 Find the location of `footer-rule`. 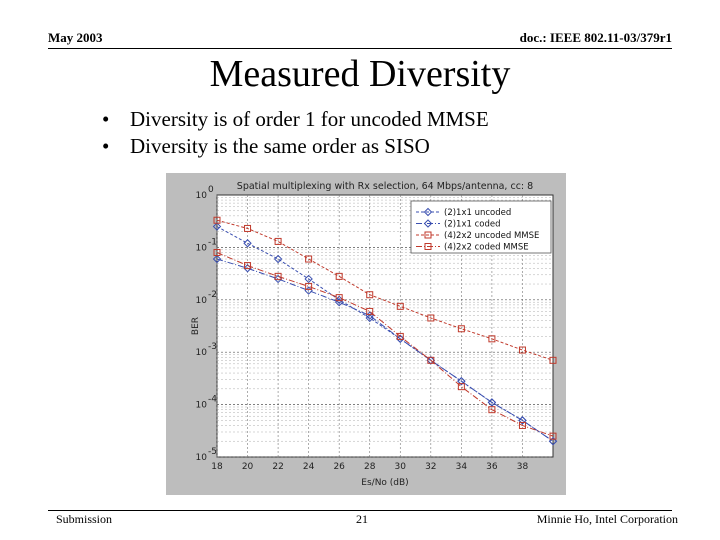

footer-rule is located at coordinates (360, 510).